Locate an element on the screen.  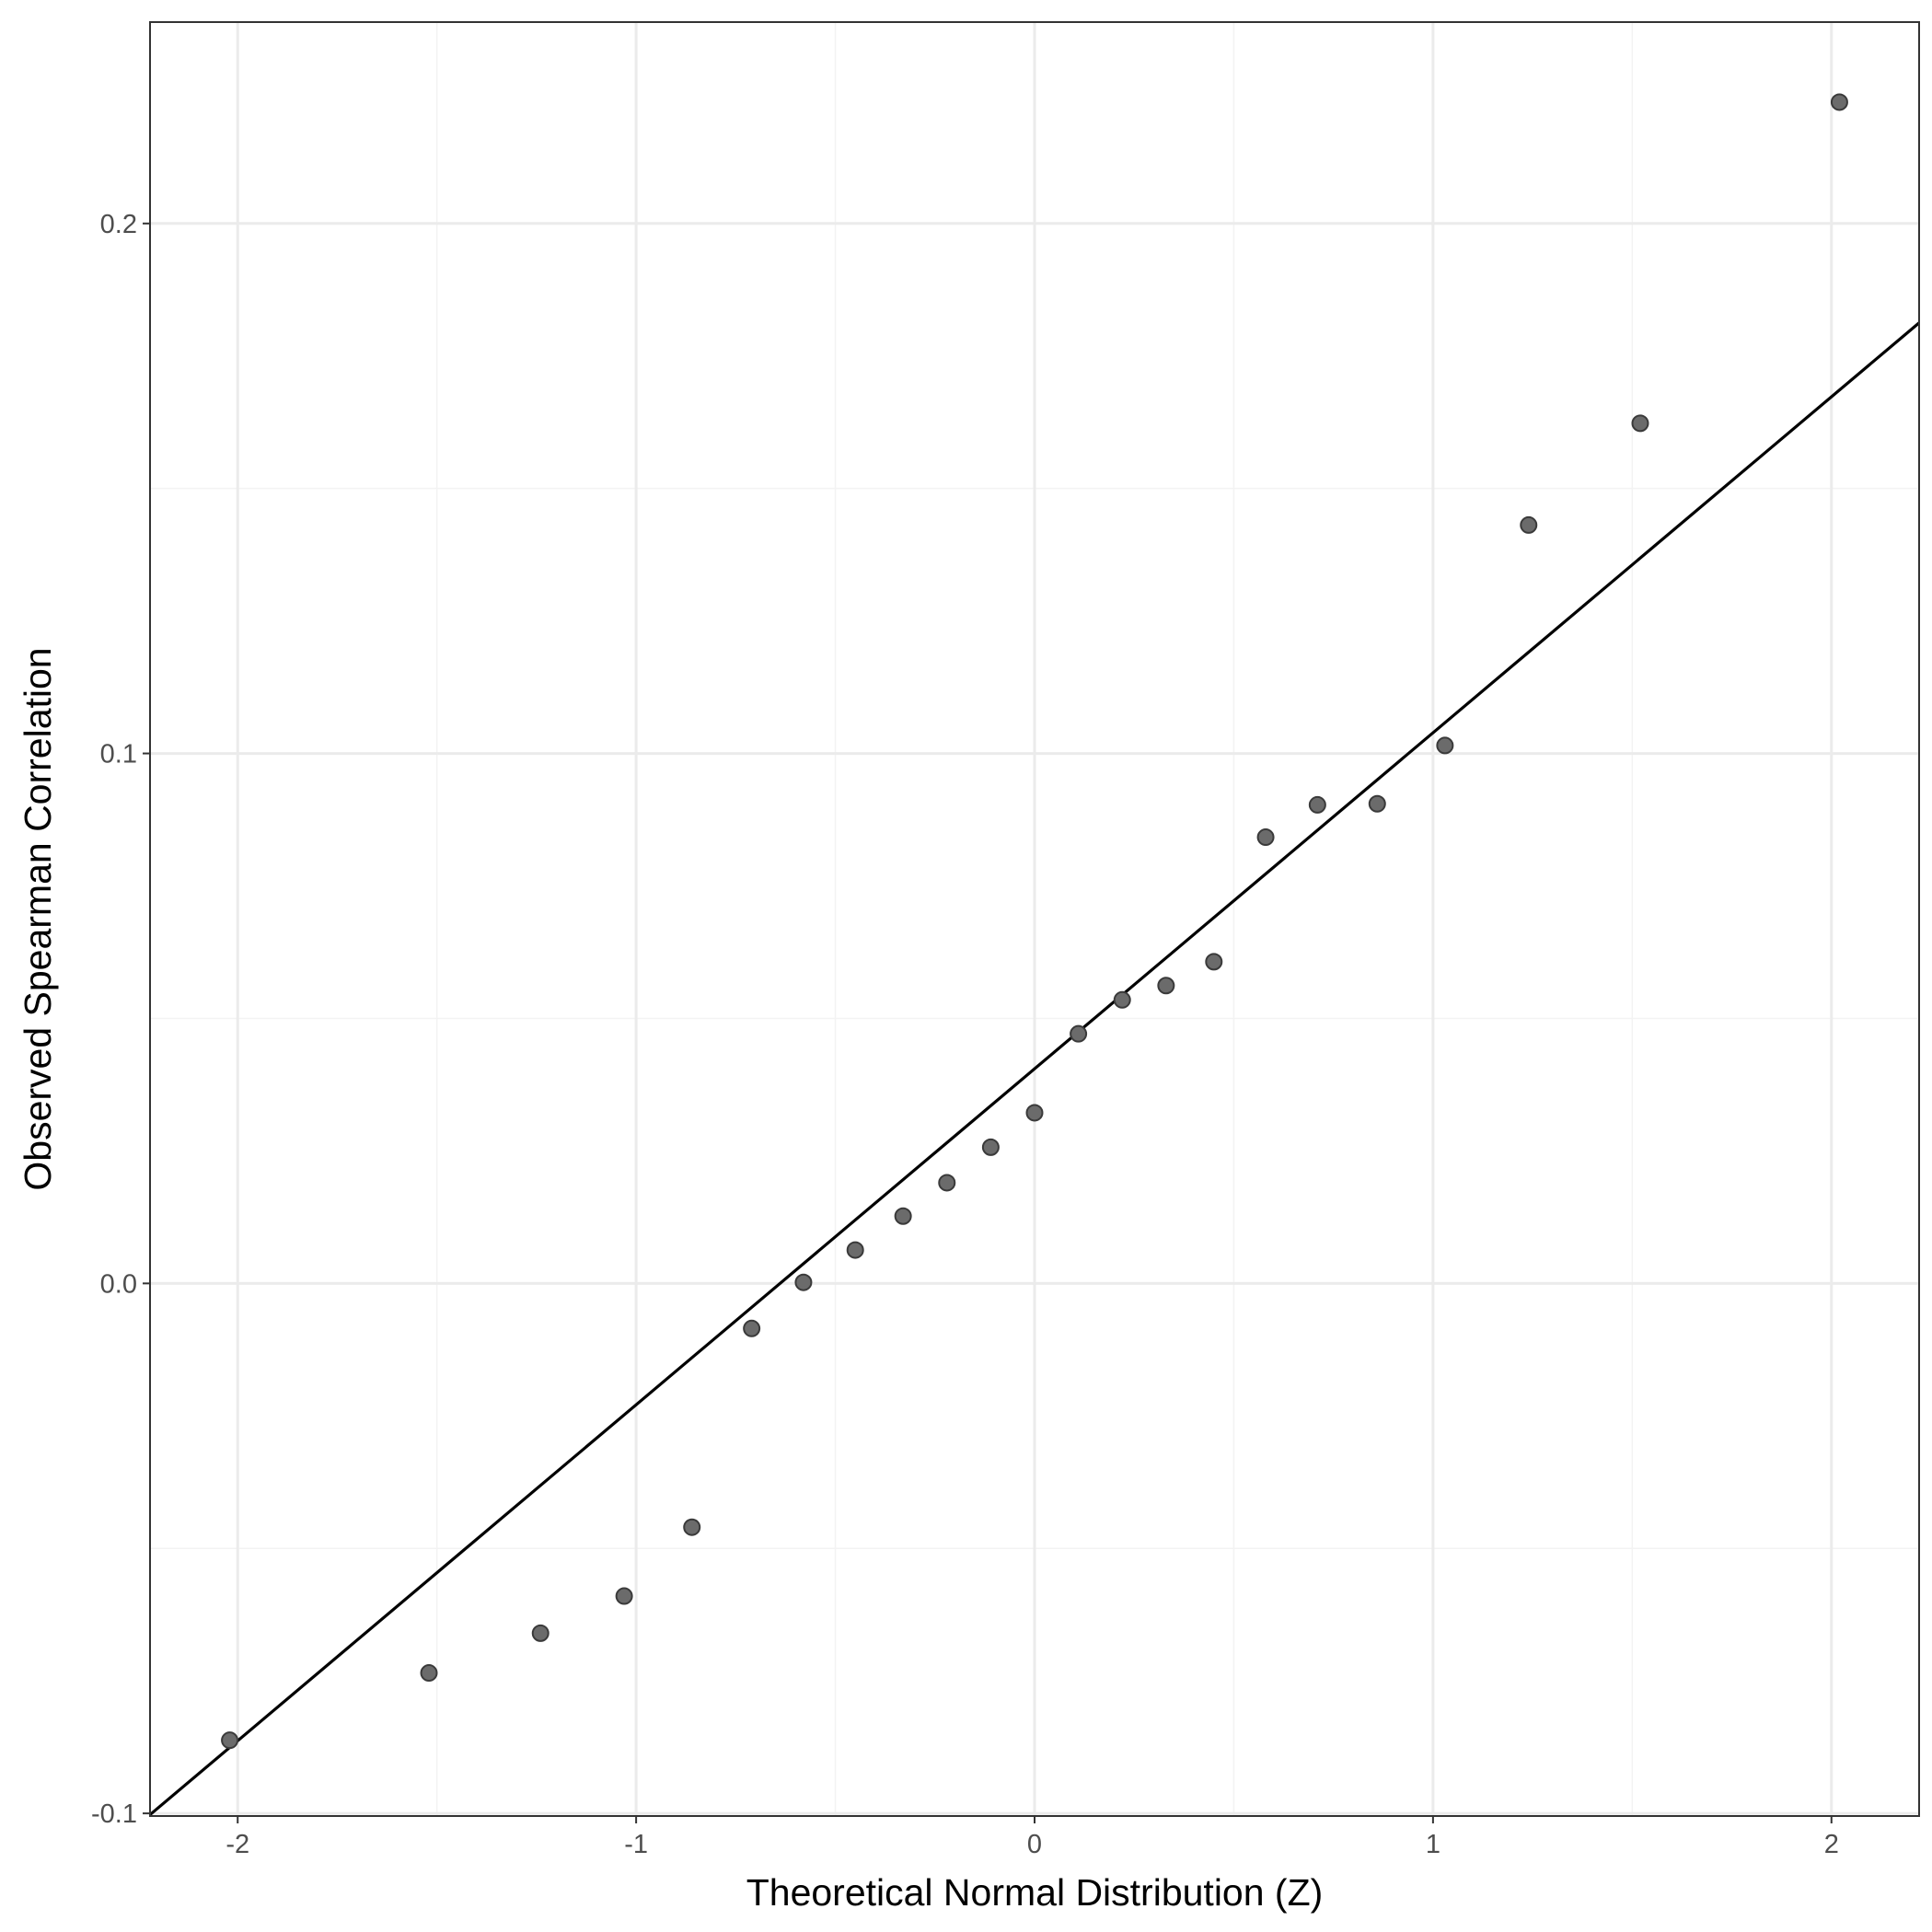
x-tick-label-2: 0 is located at coordinates (1035, 1845).